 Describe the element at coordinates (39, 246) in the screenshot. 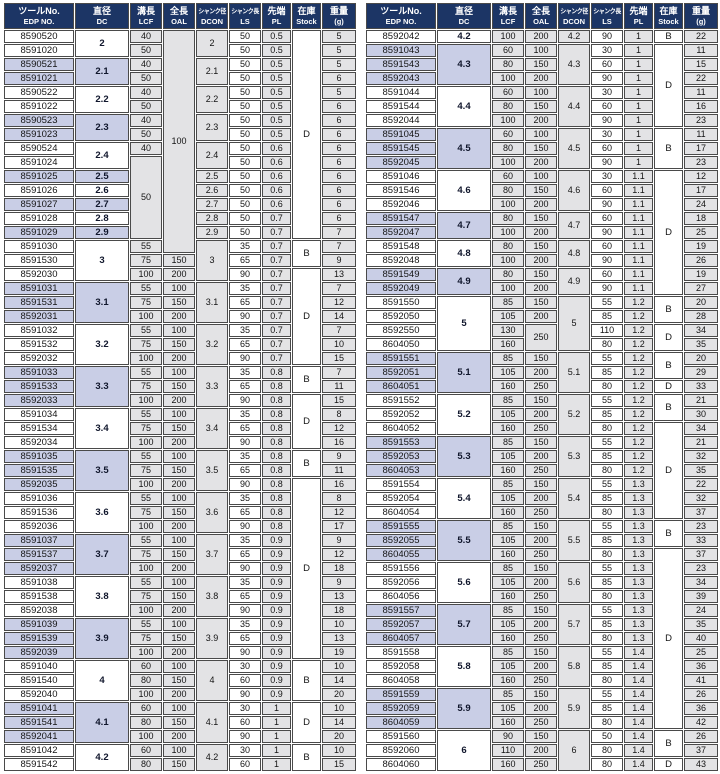

I see `cell-edp: 8591030` at that location.